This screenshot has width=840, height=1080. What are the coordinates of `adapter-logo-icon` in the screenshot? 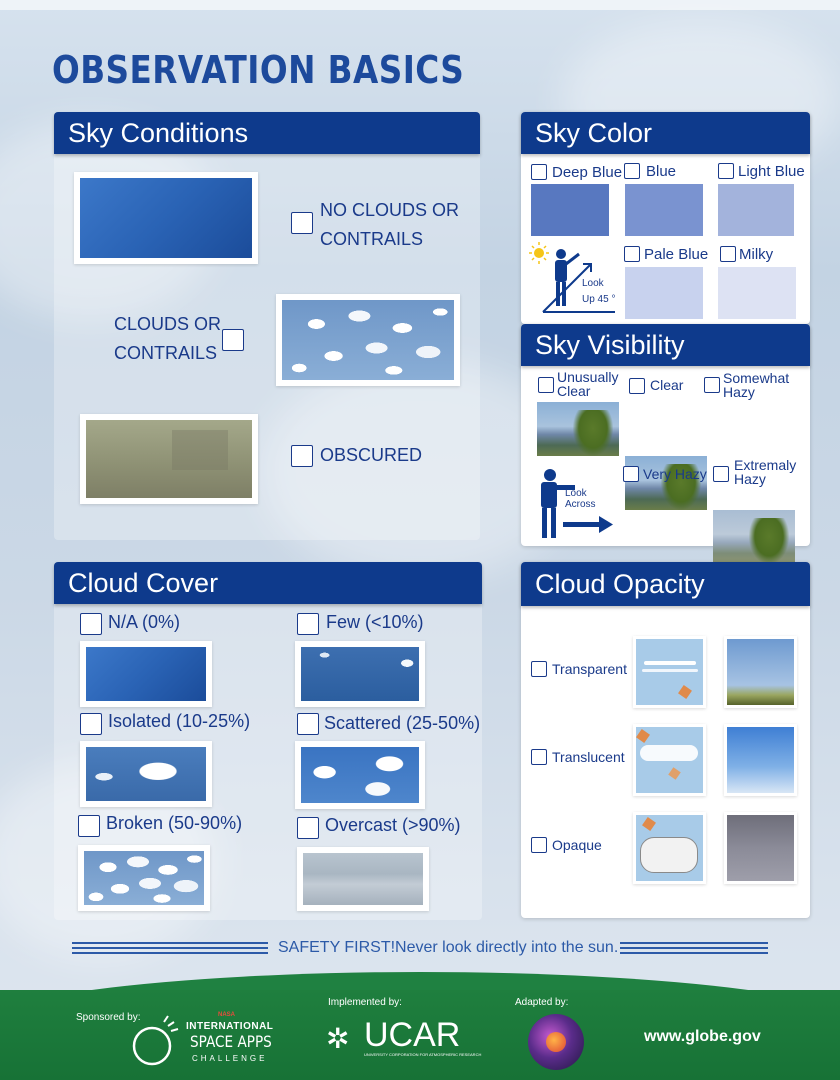 It's located at (556, 1042).